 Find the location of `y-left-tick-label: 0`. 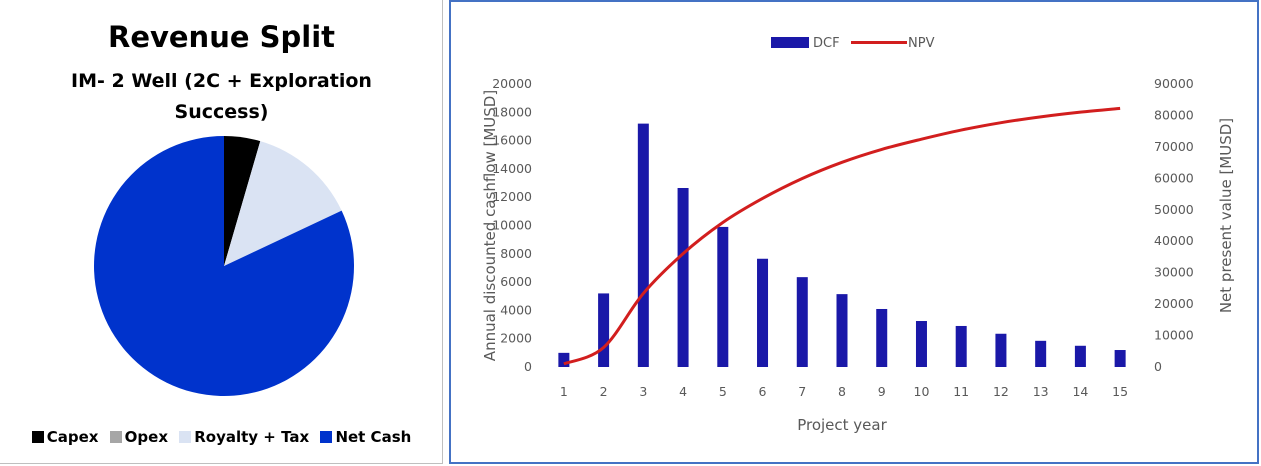

y-left-tick-label: 0 is located at coordinates (528, 366).